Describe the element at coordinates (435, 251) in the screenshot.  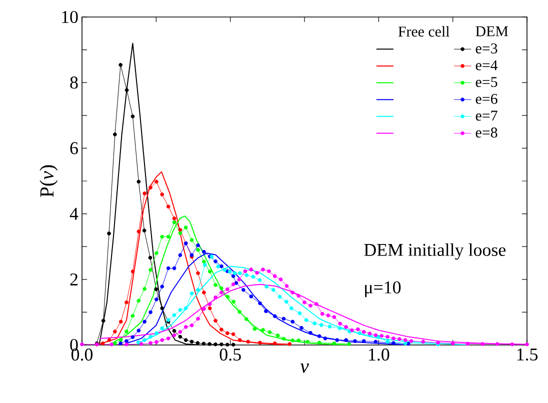
I see `annotation: DEM initially loose` at that location.